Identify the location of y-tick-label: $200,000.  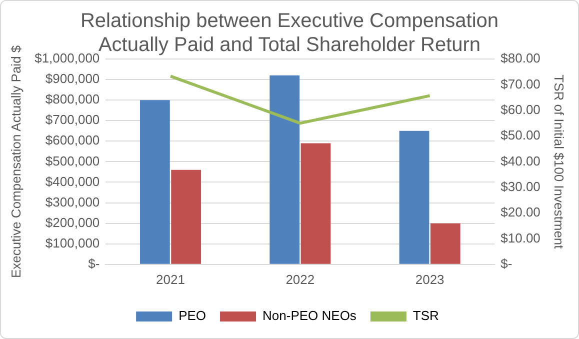
(72, 222).